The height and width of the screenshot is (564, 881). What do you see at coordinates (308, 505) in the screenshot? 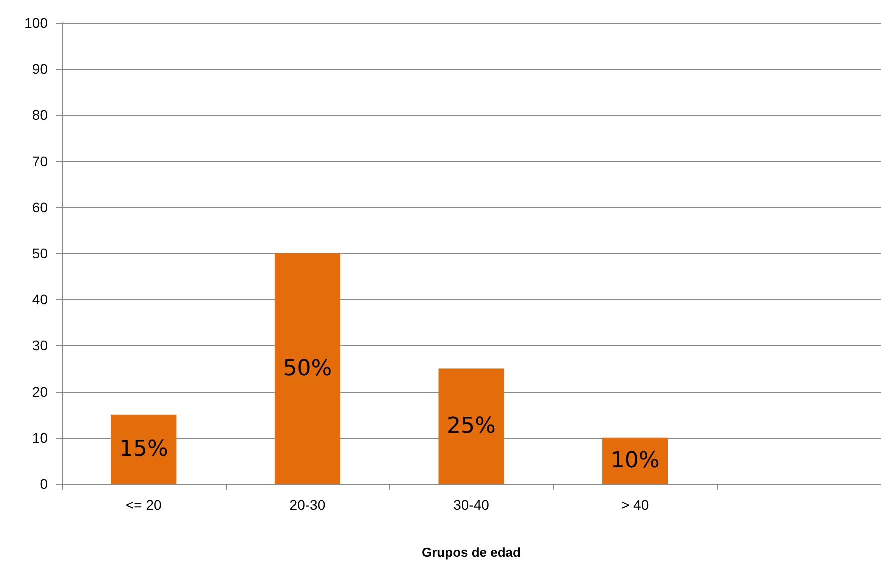
I see `x-tick-label: 20-30` at bounding box center [308, 505].